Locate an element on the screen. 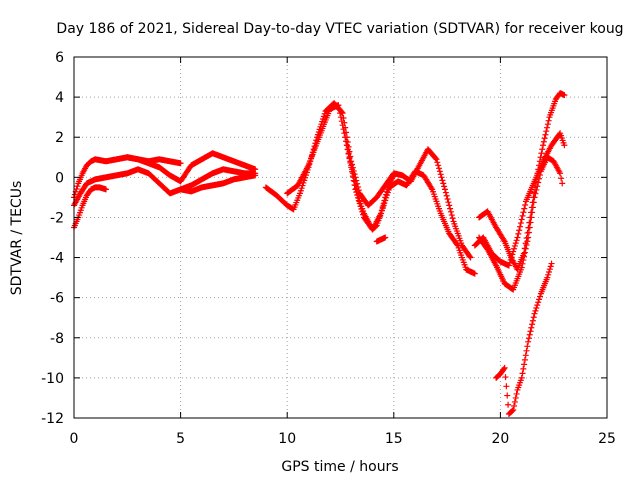  y-tick-label: -6 is located at coordinates (57, 299).